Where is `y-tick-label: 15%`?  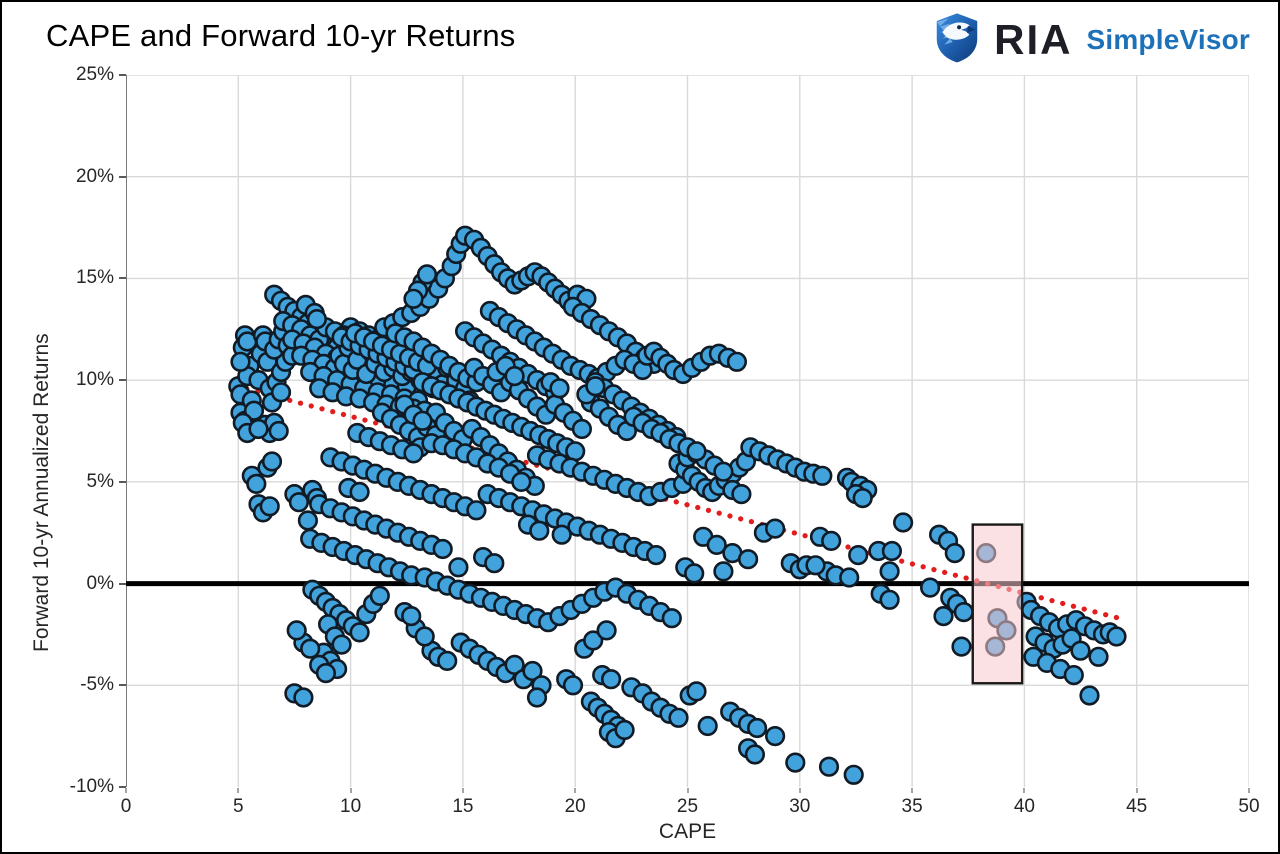 y-tick-label: 15% is located at coordinates (94, 278).